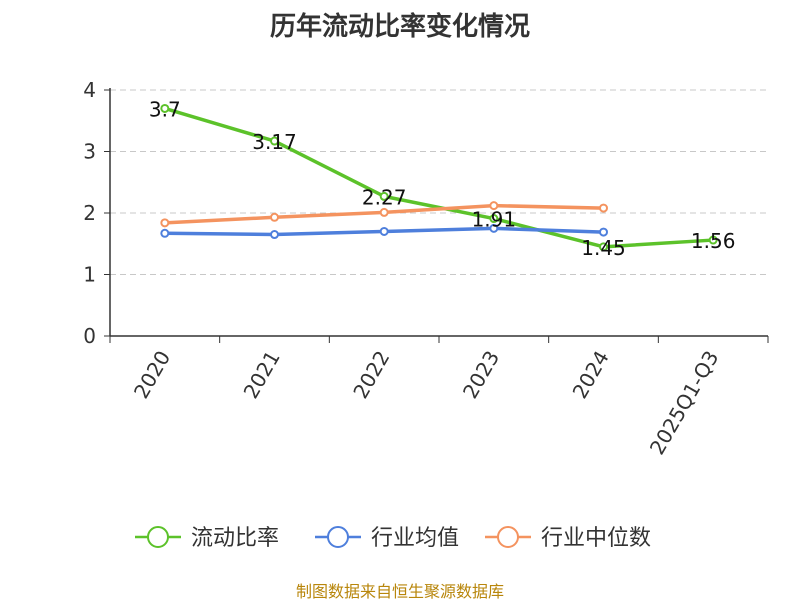  I want to click on data-label: 1.91, so click(494, 220).